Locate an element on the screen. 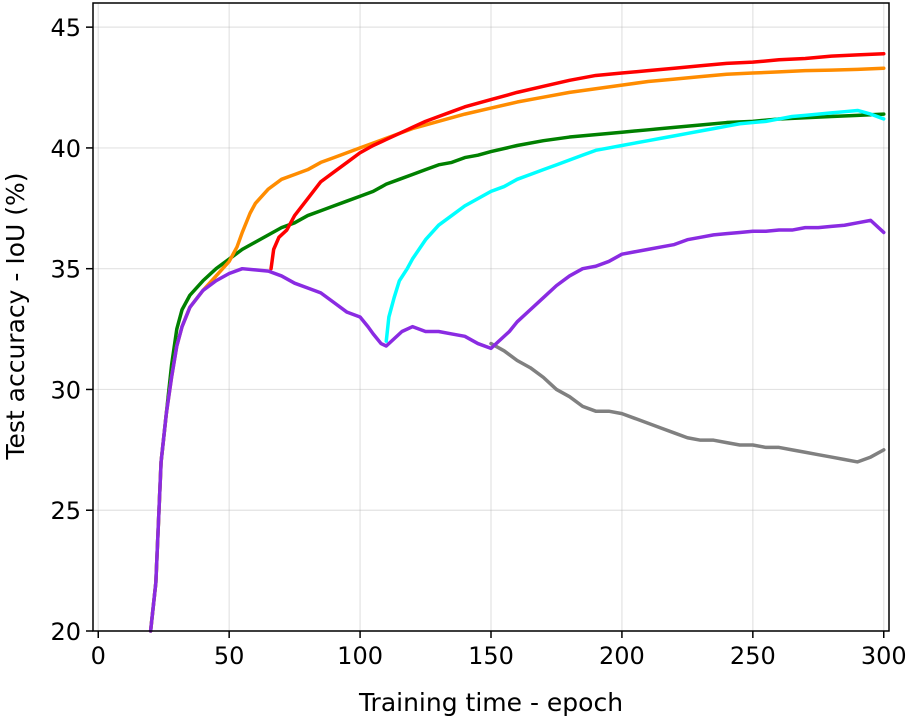 The width and height of the screenshot is (906, 718). x-tick-label: 50 is located at coordinates (229, 656).